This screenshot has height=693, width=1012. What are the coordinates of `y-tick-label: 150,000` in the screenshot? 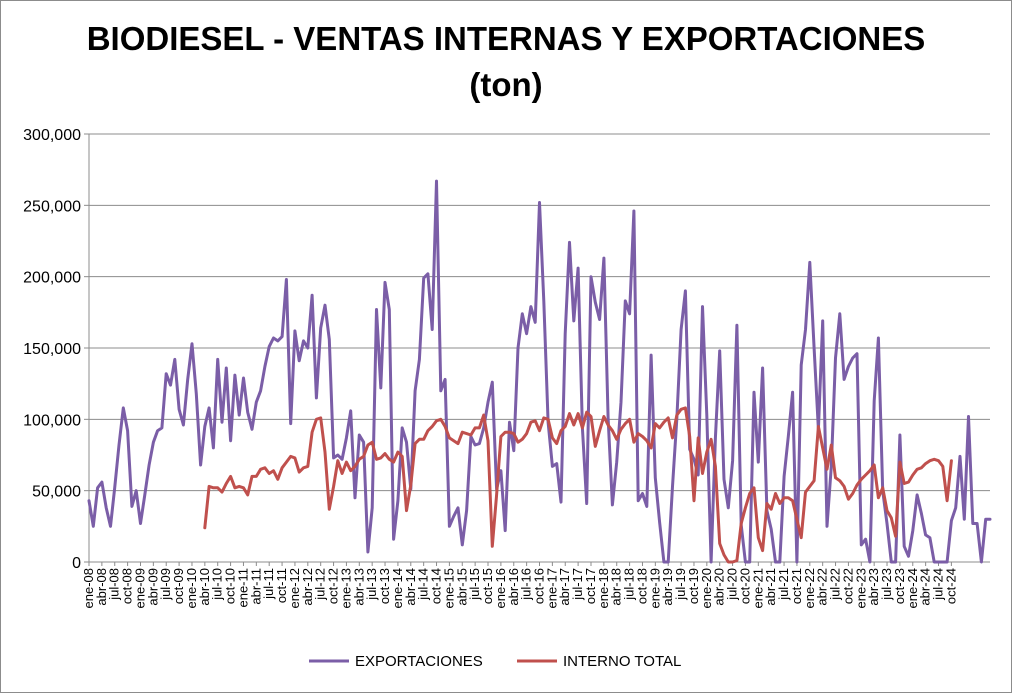 It's located at (52, 349).